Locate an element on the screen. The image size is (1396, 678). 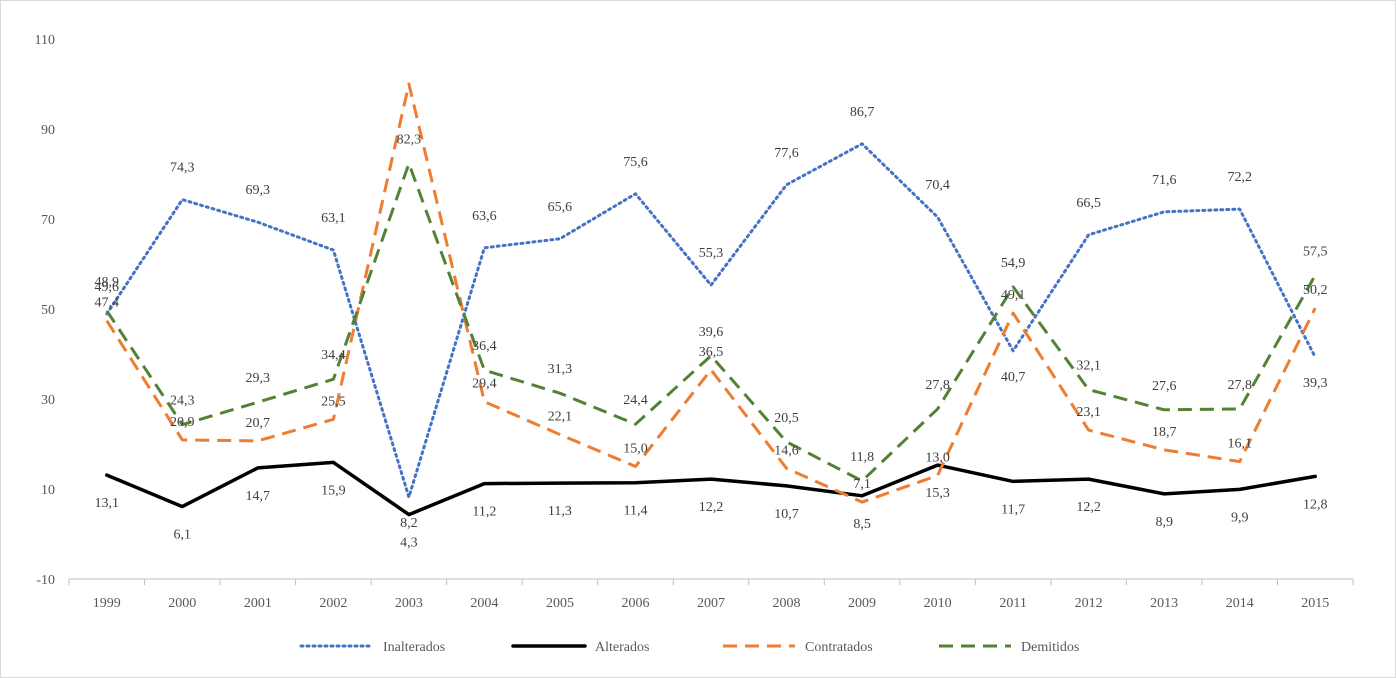
x-tick-label: 2002 is located at coordinates (333, 603).